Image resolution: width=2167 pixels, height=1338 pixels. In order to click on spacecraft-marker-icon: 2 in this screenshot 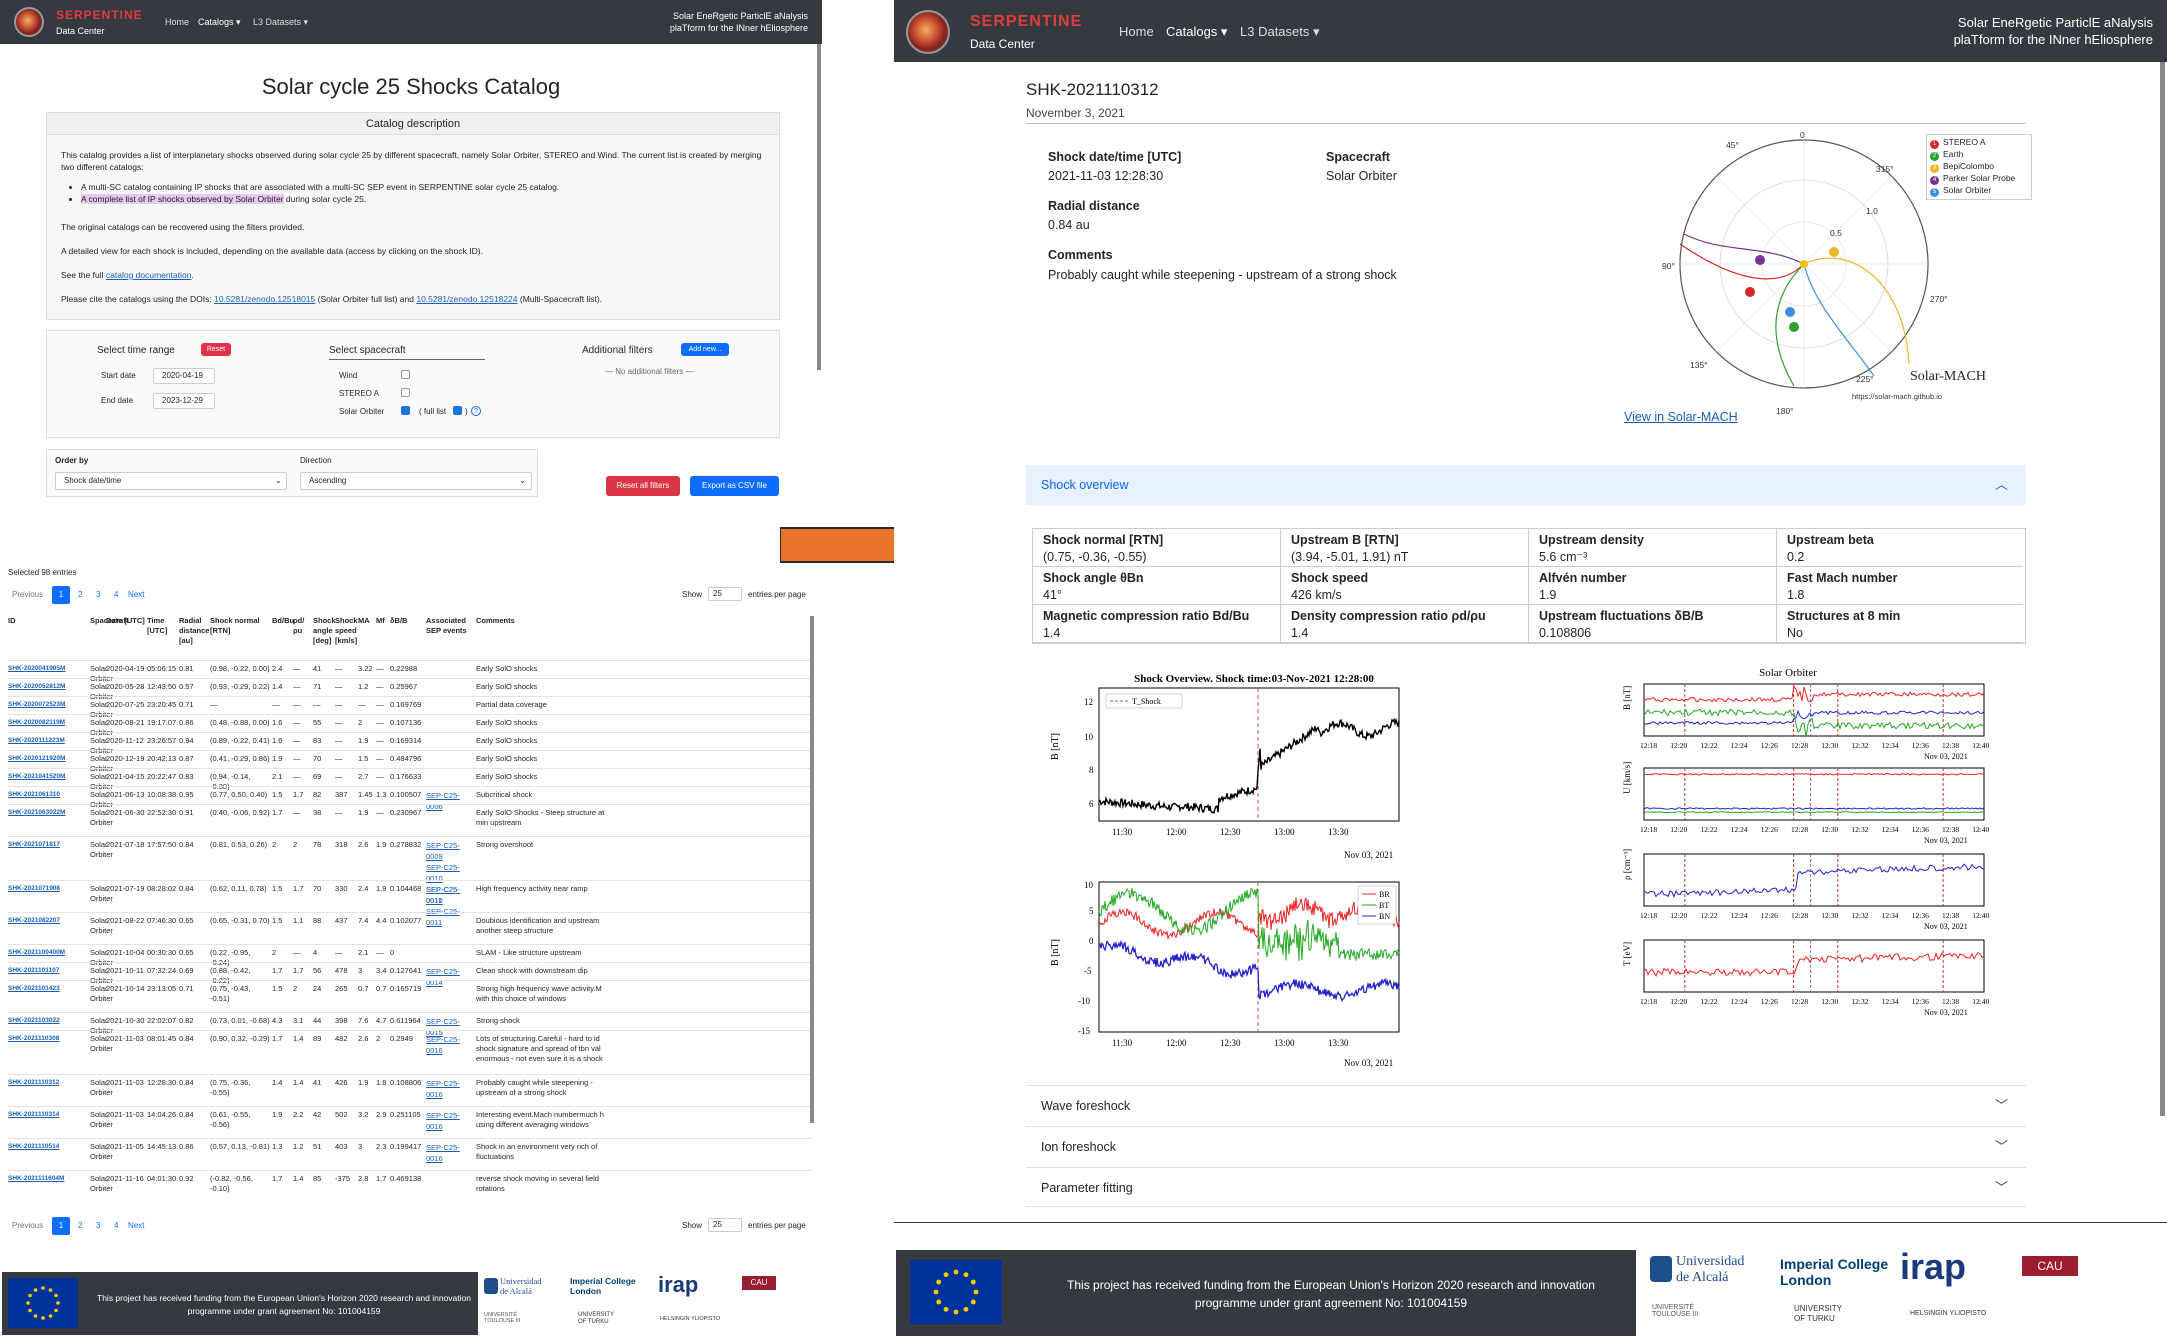, I will do `click(1934, 156)`.